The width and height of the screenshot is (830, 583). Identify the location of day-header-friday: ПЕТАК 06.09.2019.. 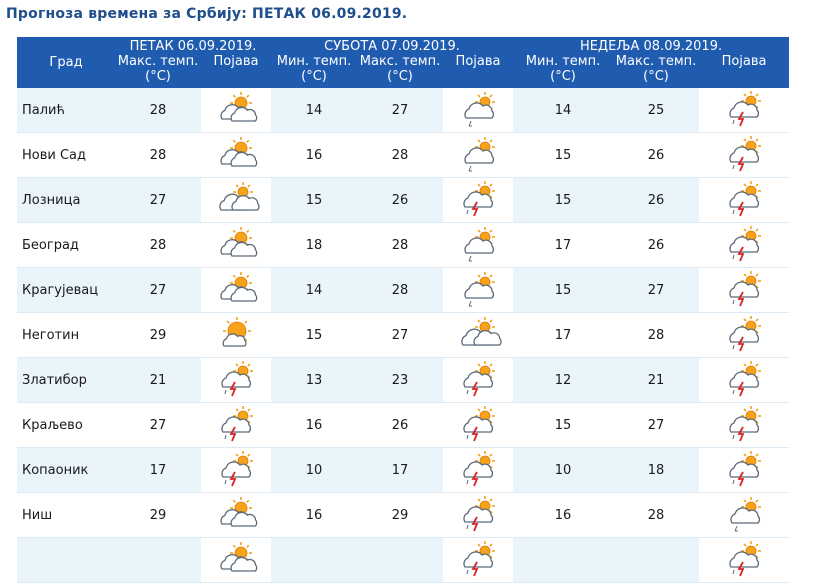
(193, 45).